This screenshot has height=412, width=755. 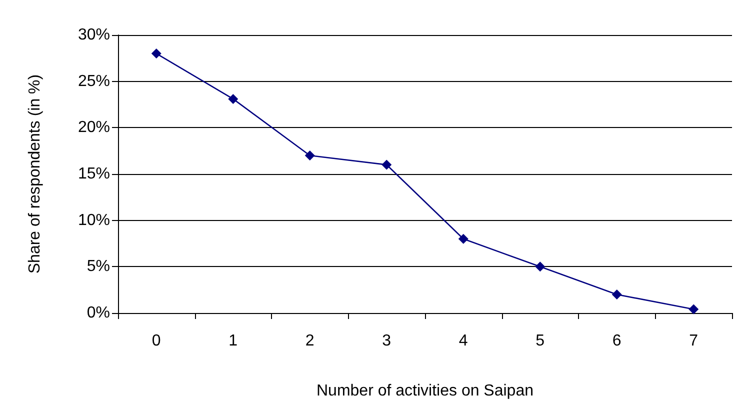 I want to click on x-tick-label: 2, so click(x=309, y=341).